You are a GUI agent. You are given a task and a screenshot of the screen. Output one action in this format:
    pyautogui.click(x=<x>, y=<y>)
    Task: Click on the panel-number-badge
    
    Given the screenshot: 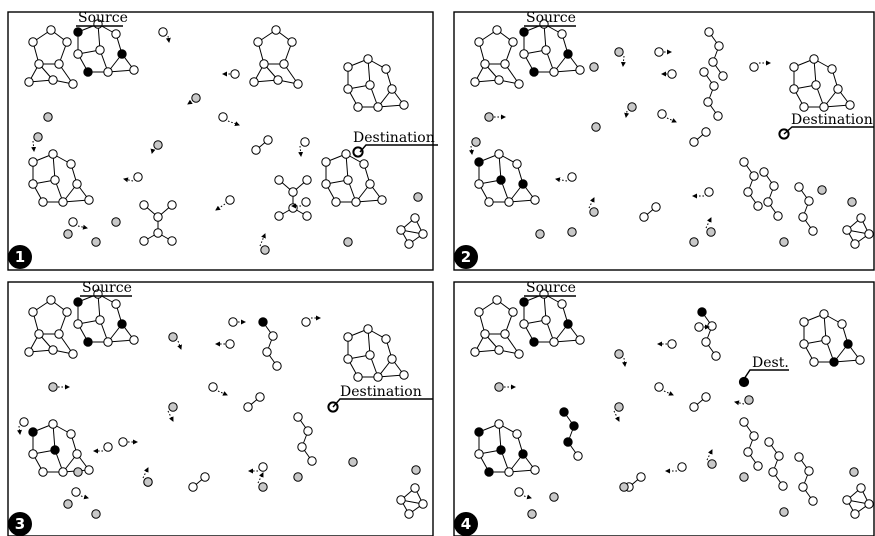 What is the action you would take?
    pyautogui.click(x=20, y=257)
    